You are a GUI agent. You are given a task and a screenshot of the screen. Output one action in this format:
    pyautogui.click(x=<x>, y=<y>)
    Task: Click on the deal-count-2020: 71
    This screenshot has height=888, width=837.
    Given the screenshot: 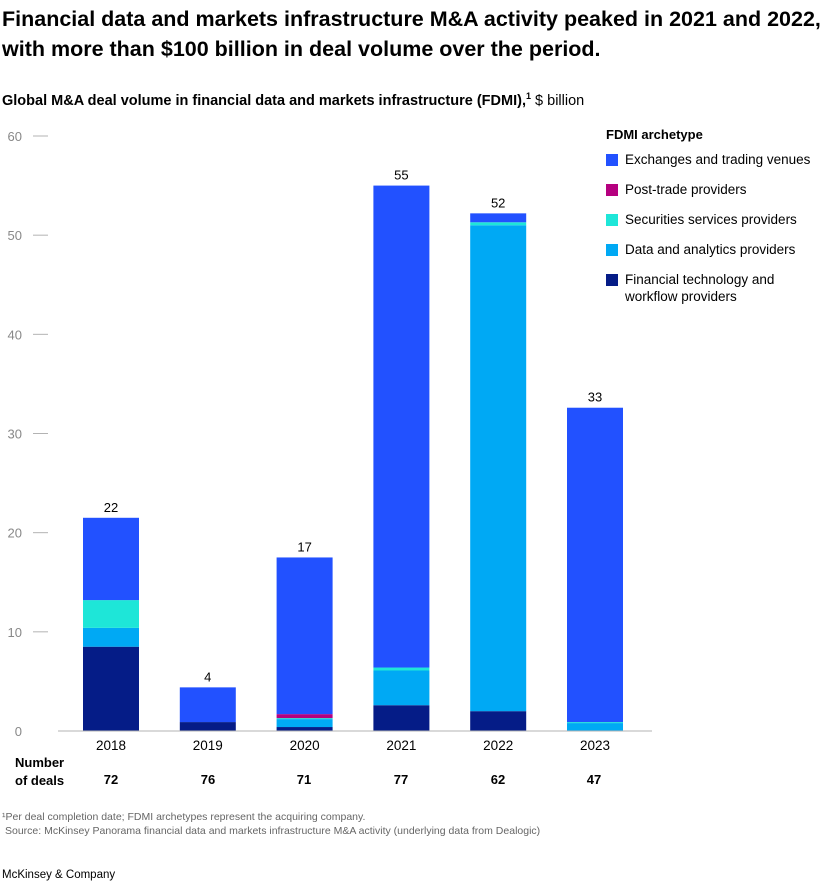 What is the action you would take?
    pyautogui.click(x=304, y=779)
    